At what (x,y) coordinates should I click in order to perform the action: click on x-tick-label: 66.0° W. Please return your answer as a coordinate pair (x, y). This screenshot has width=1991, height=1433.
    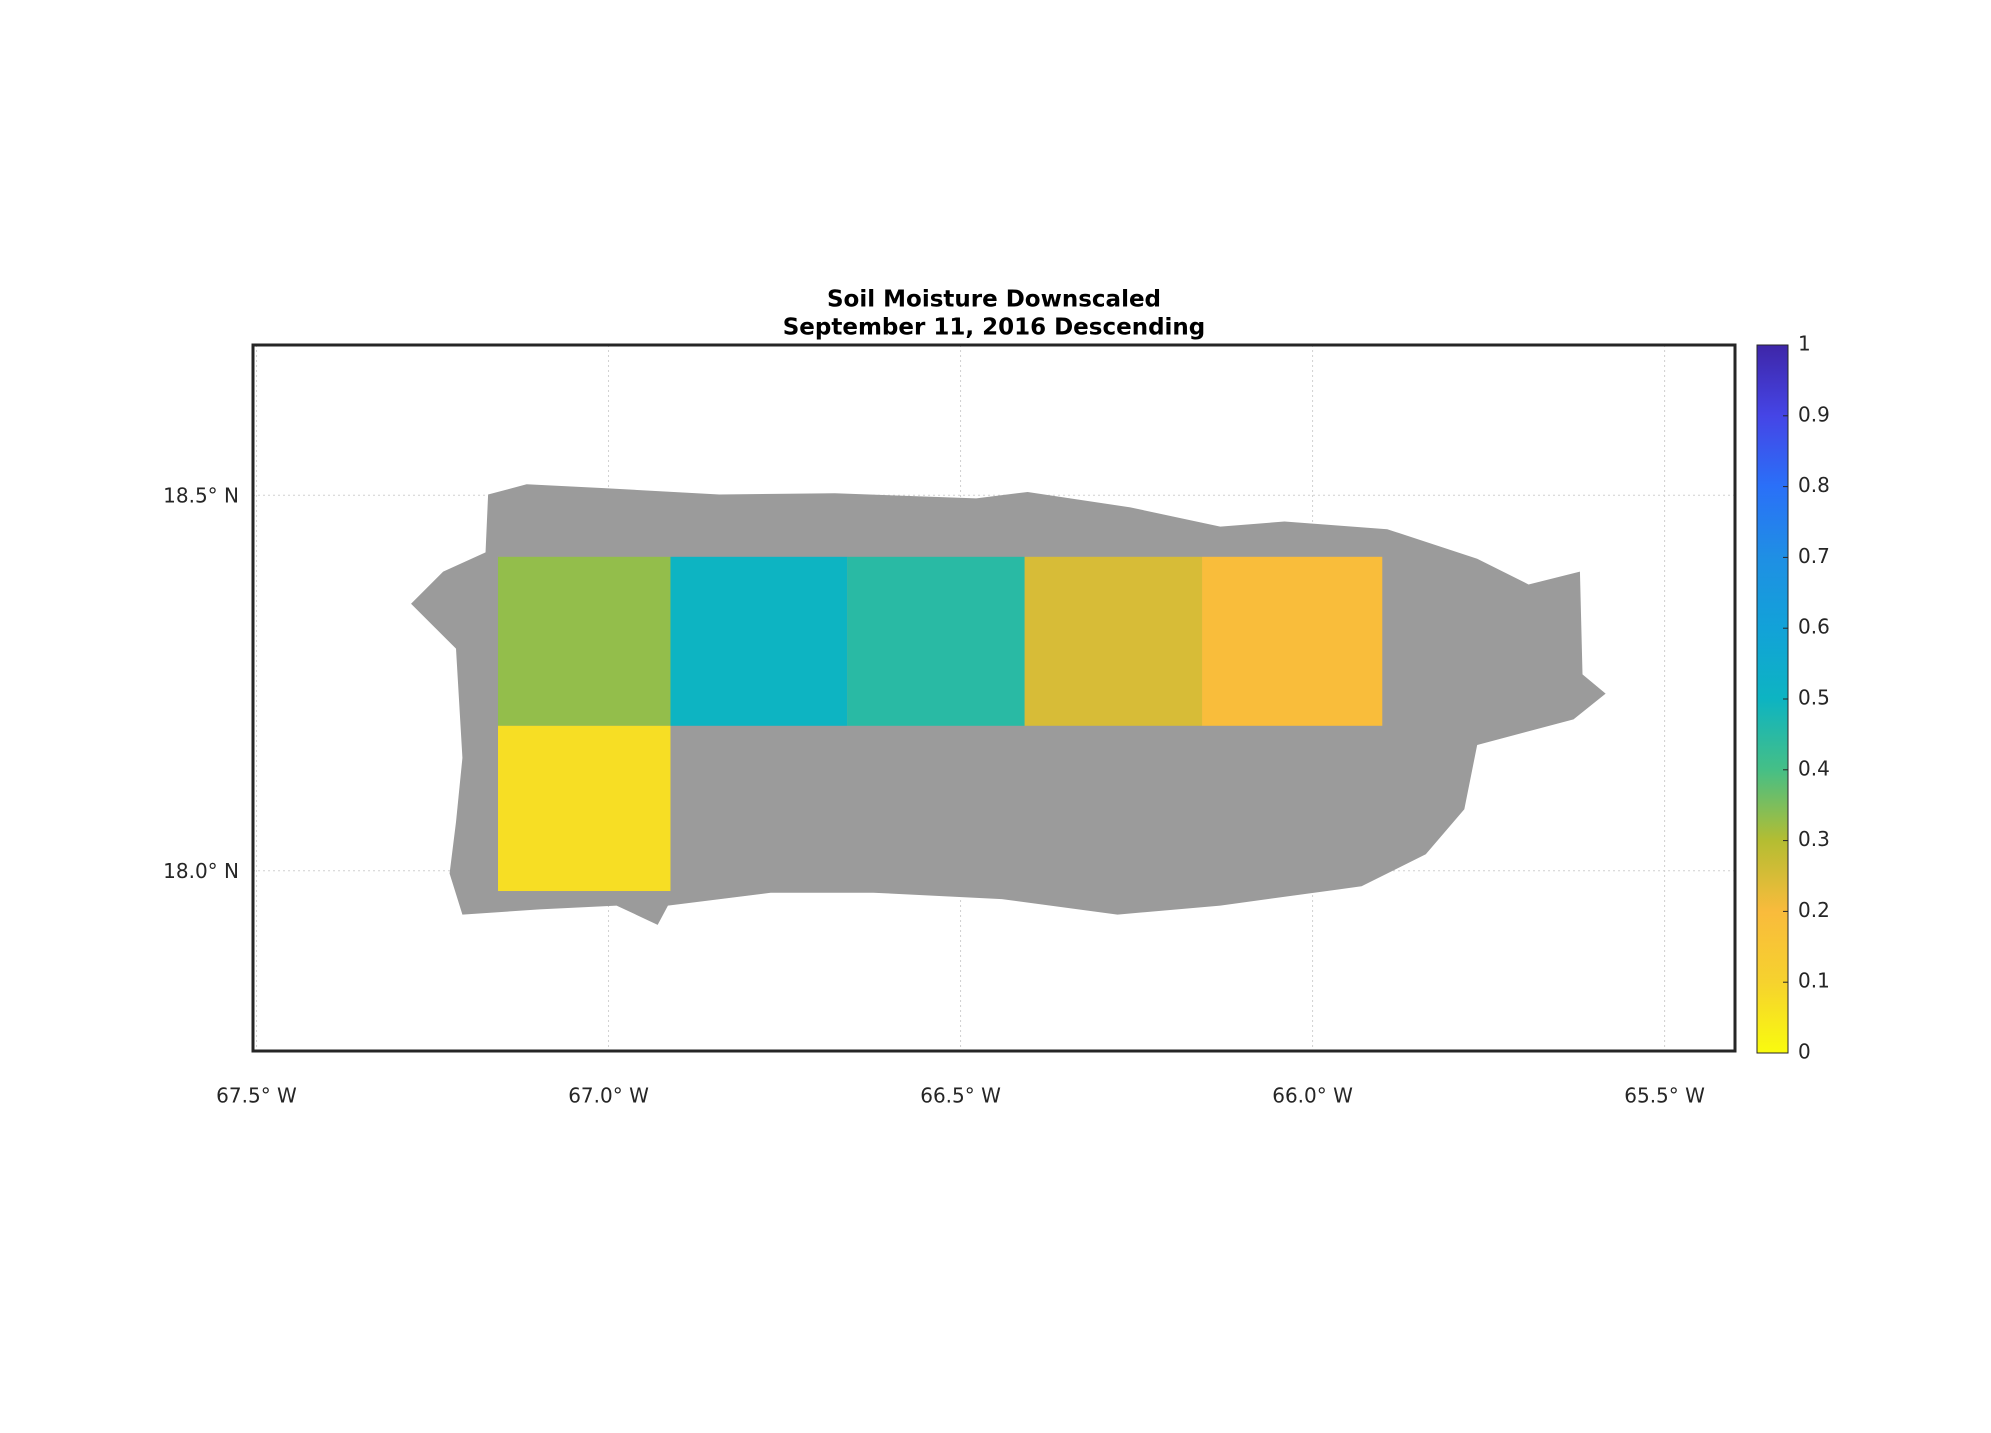
    Looking at the image, I should click on (1312, 1096).